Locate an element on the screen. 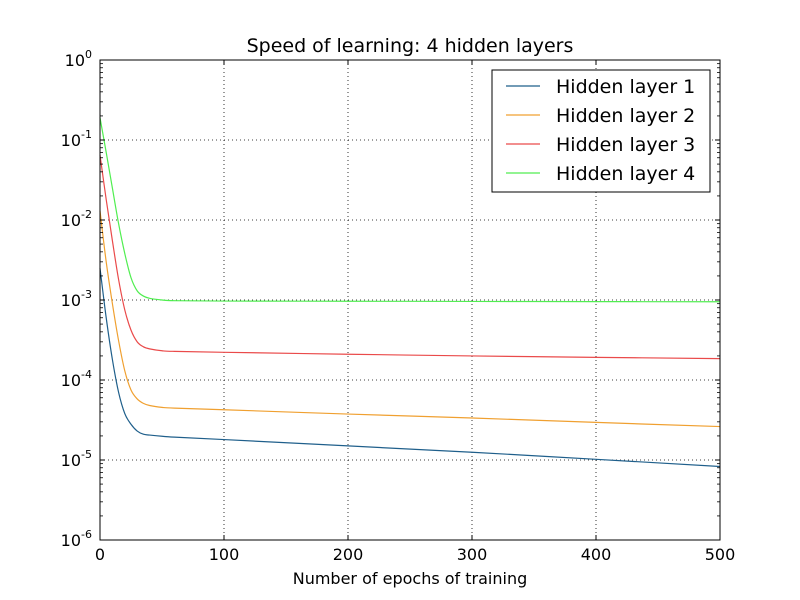  x-tick-label: 300 is located at coordinates (472, 554).